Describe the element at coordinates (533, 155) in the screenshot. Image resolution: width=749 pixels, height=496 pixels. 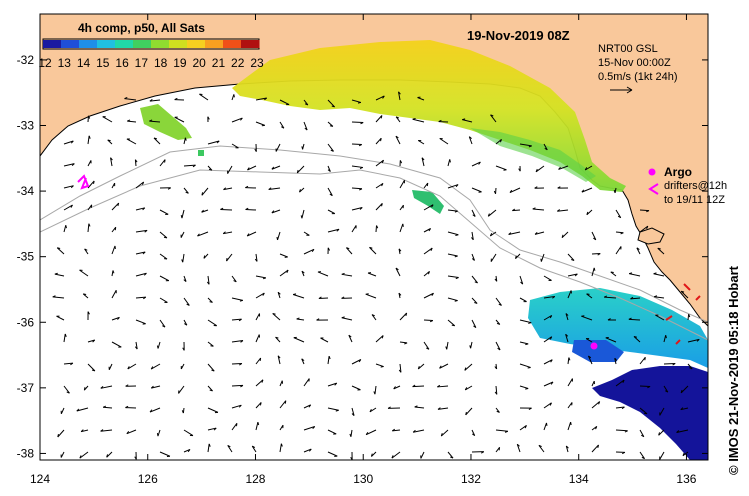
I see `sst-cool-inner` at that location.